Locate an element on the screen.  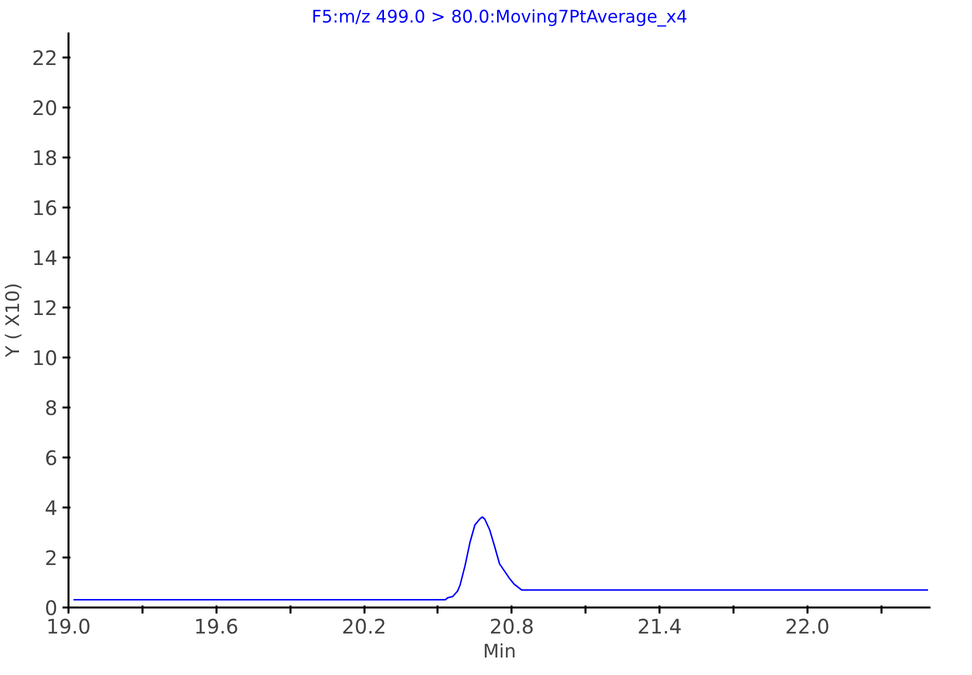
x-tick-label: 20.8 is located at coordinates (512, 626).